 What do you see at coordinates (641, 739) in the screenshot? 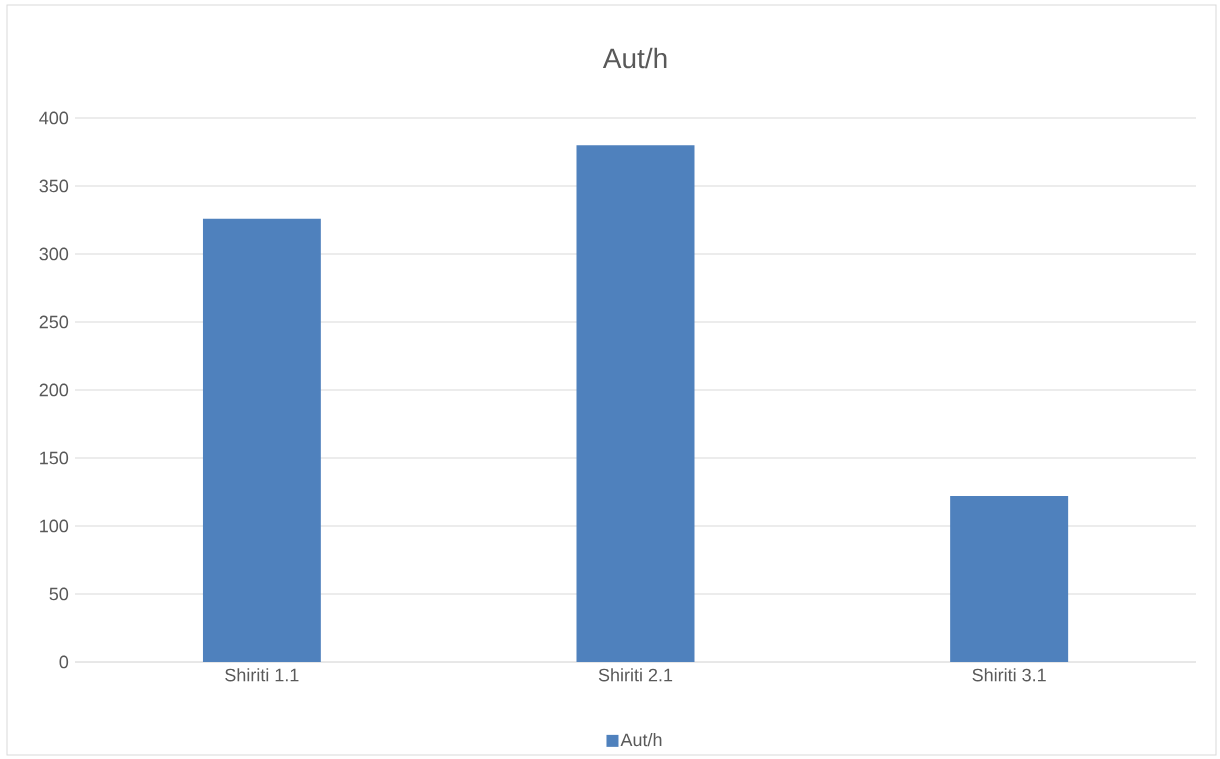
I see `legend-label: Aut/h` at bounding box center [641, 739].